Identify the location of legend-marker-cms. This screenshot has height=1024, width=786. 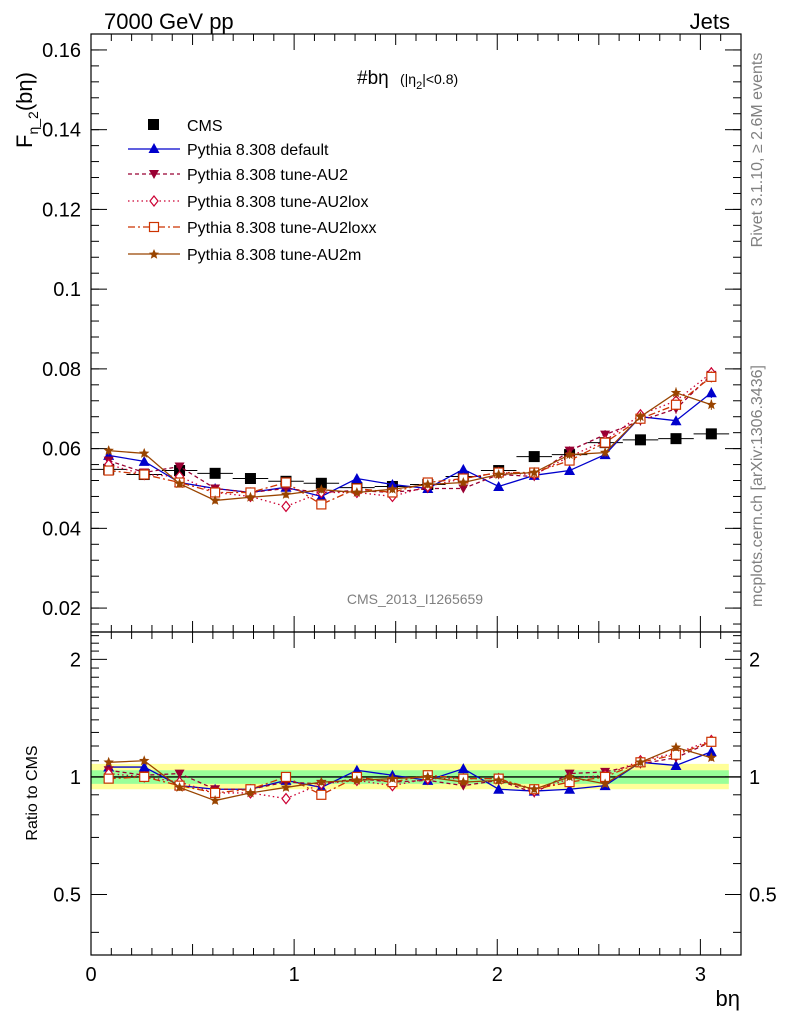
(153, 124).